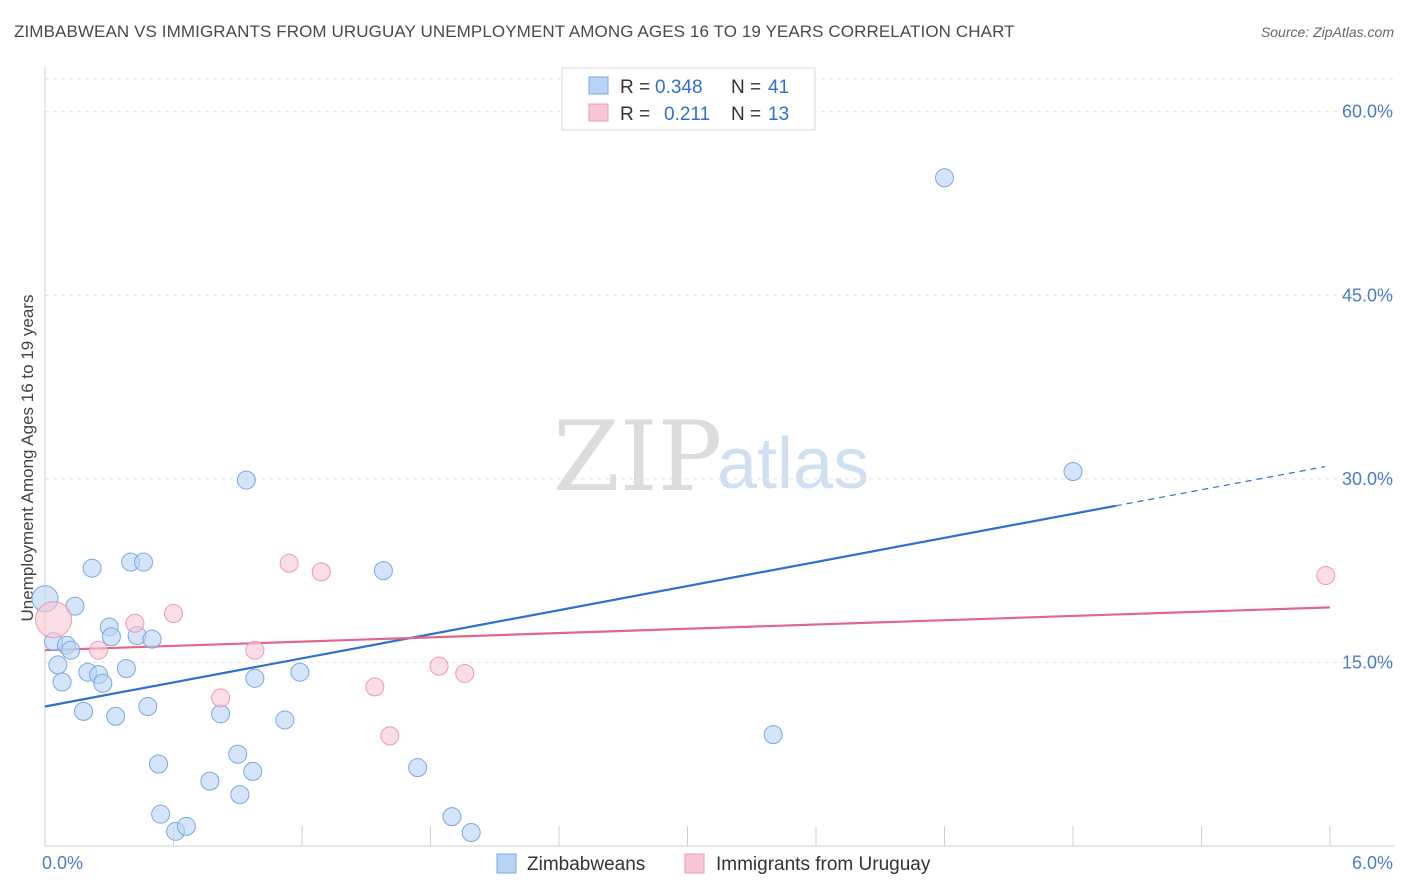 The image size is (1406, 892). I want to click on series-legend: Zimbabweans Immigrants from Uruguay, so click(713, 864).